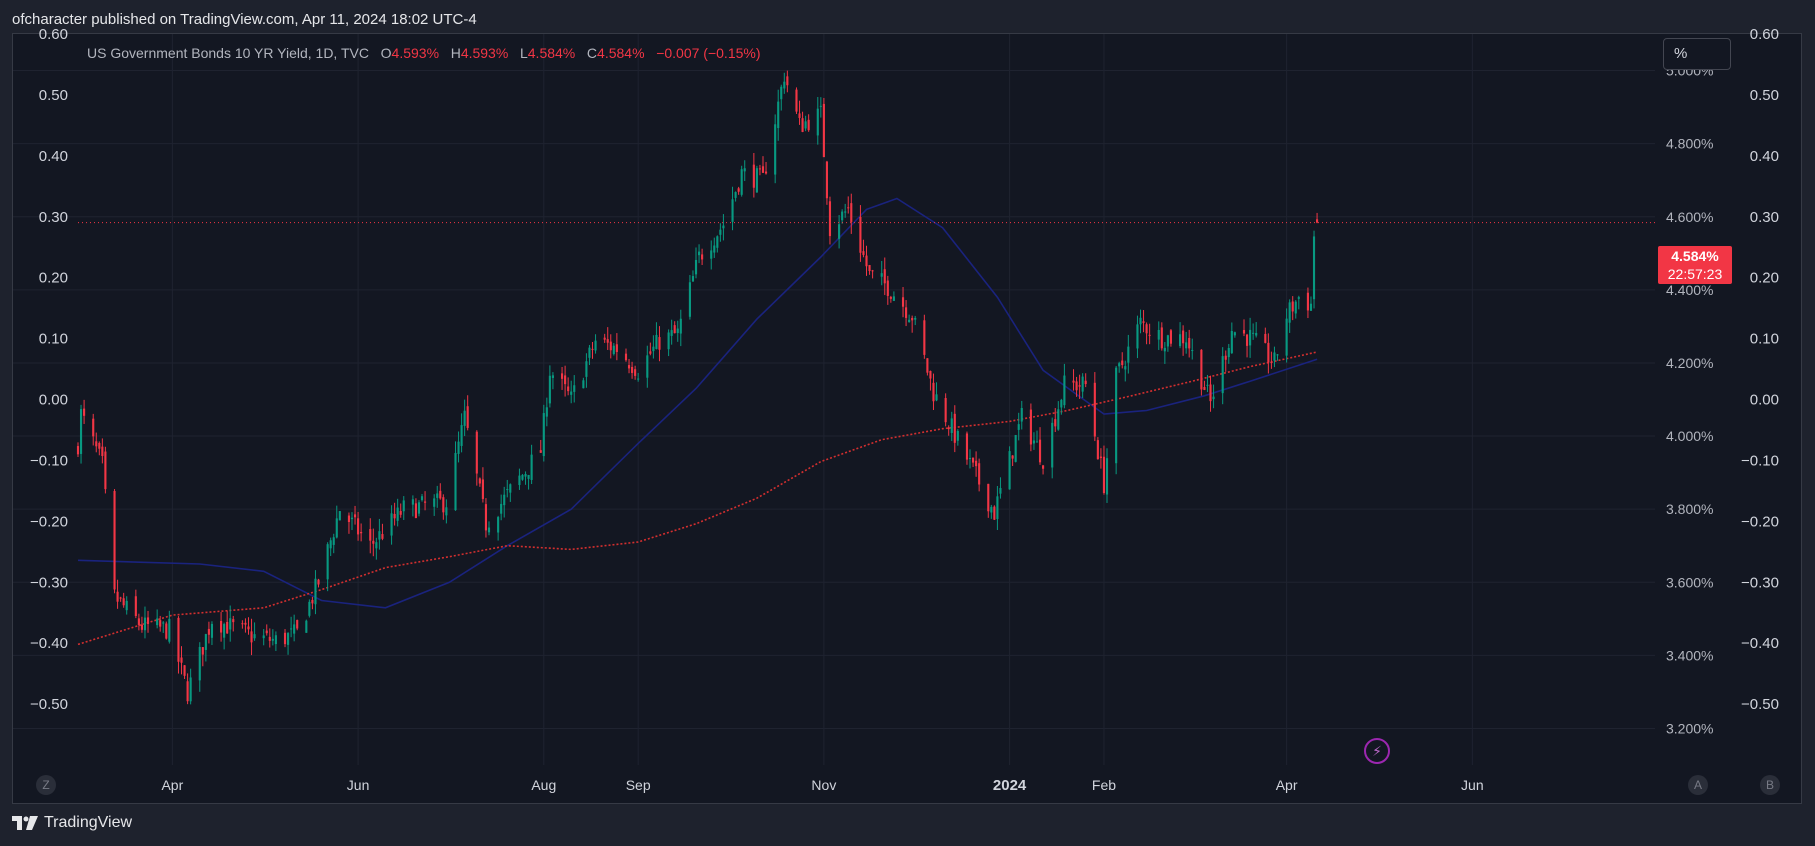 Image resolution: width=1815 pixels, height=846 pixels. I want to click on auto-scale-button: A, so click(1698, 785).